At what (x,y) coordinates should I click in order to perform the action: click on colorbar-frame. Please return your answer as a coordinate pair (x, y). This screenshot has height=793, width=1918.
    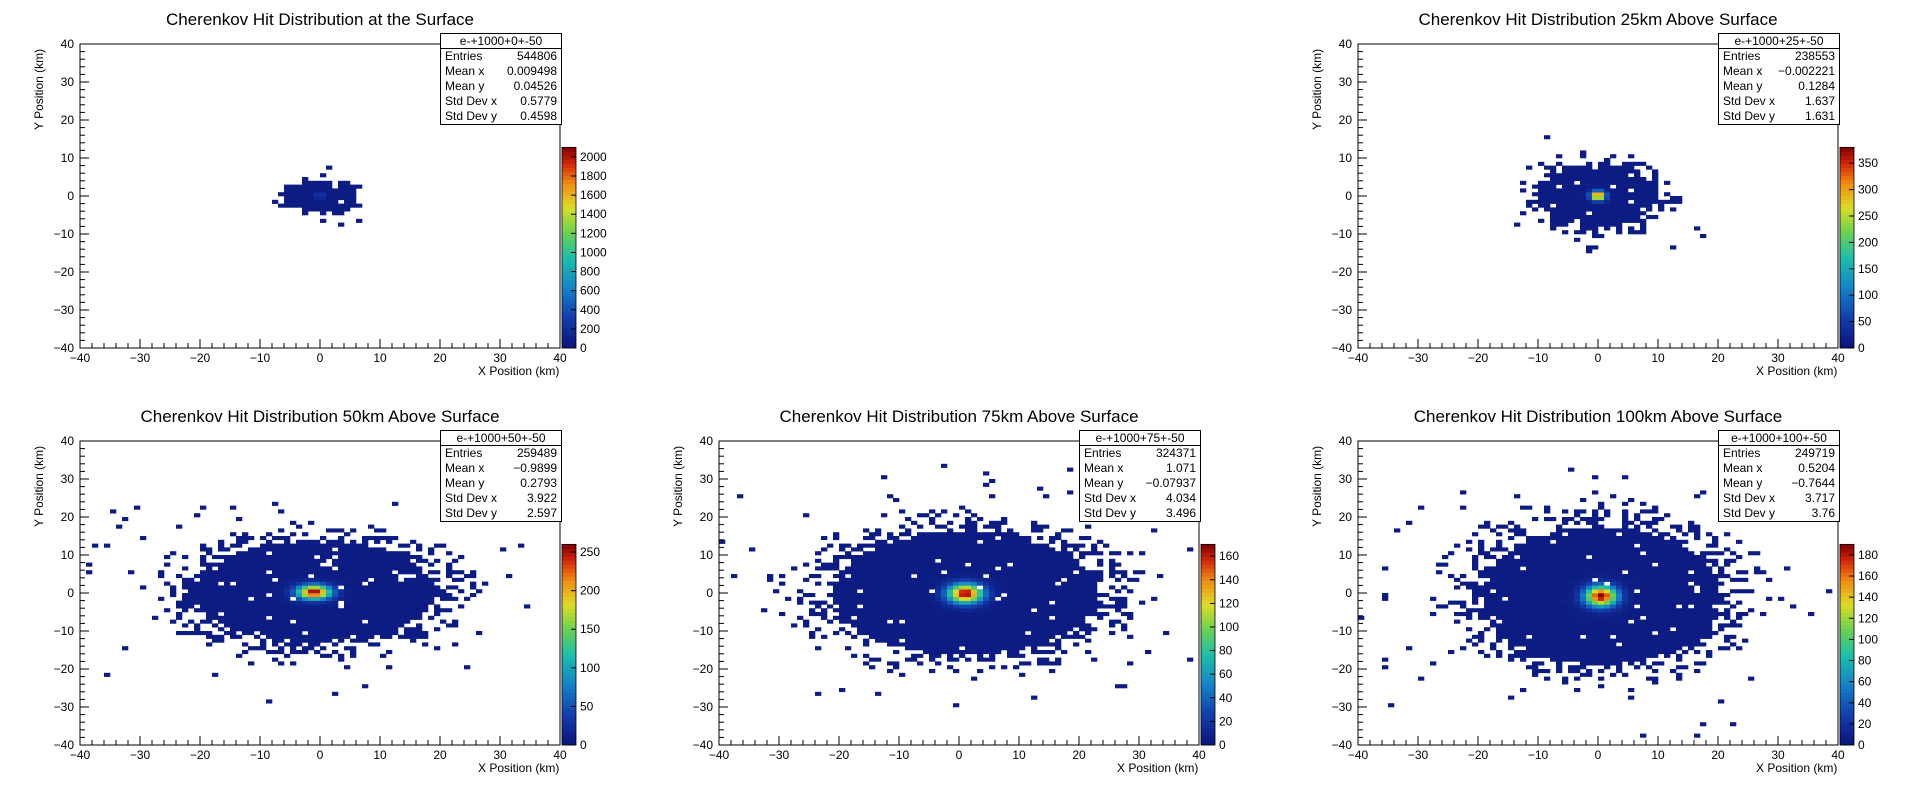
    Looking at the image, I should click on (569, 644).